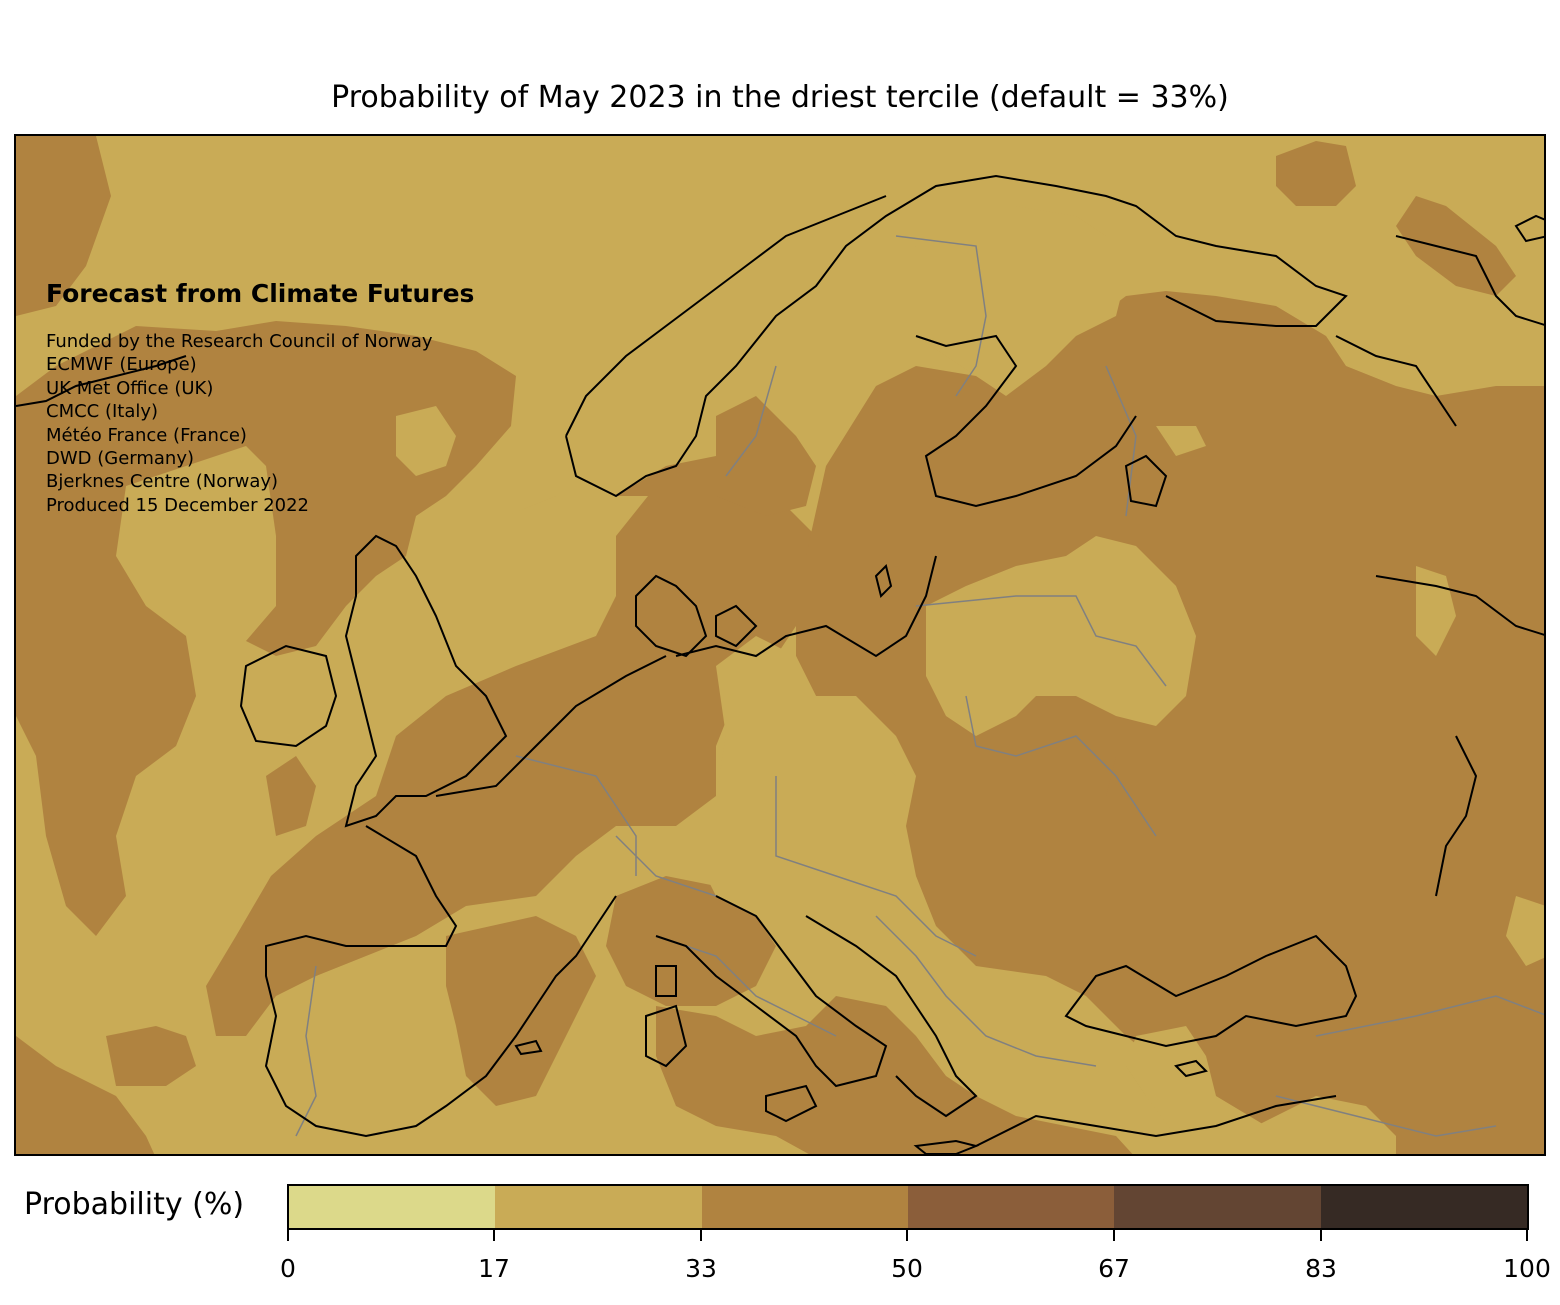 The width and height of the screenshot is (1560, 1305). Describe the element at coordinates (130, 388) in the screenshot. I see `credits-line: UK Met Office (UK)` at that location.